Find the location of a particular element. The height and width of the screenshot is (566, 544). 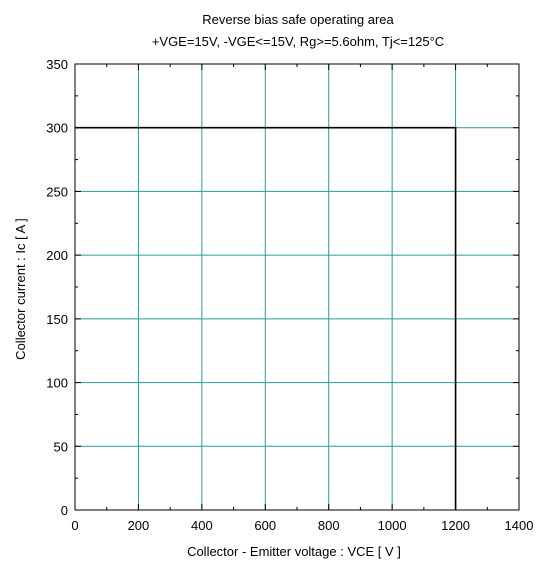

x-tick-label-1400: 1400 is located at coordinates (519, 525).